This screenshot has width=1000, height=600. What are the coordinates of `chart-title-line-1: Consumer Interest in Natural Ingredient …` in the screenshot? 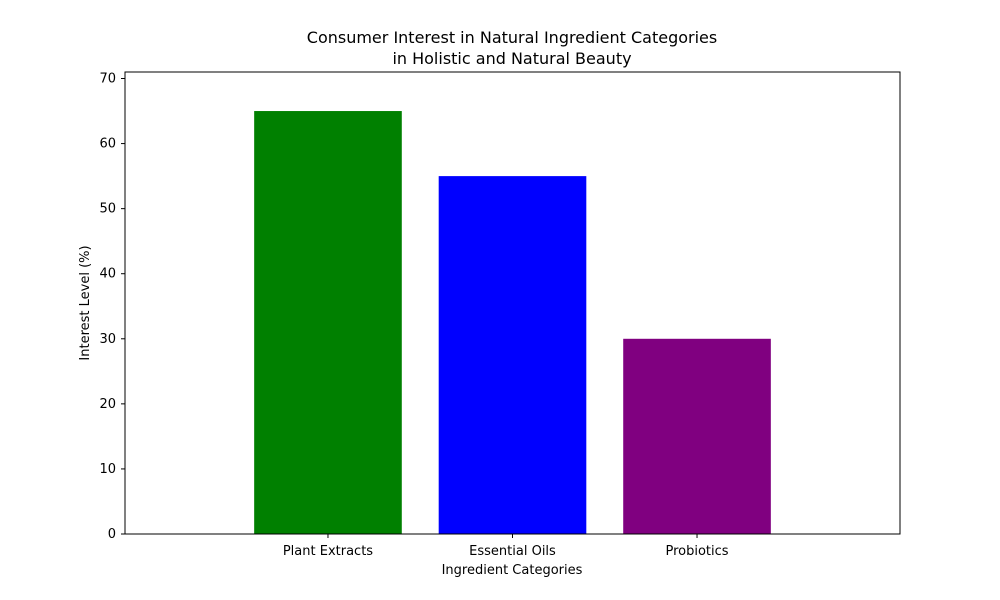 It's located at (512, 37).